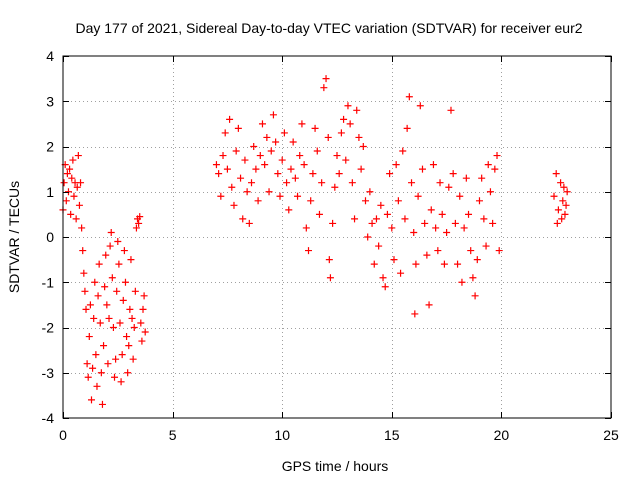  Describe the element at coordinates (63, 435) in the screenshot. I see `x-tick-label: 0` at that location.